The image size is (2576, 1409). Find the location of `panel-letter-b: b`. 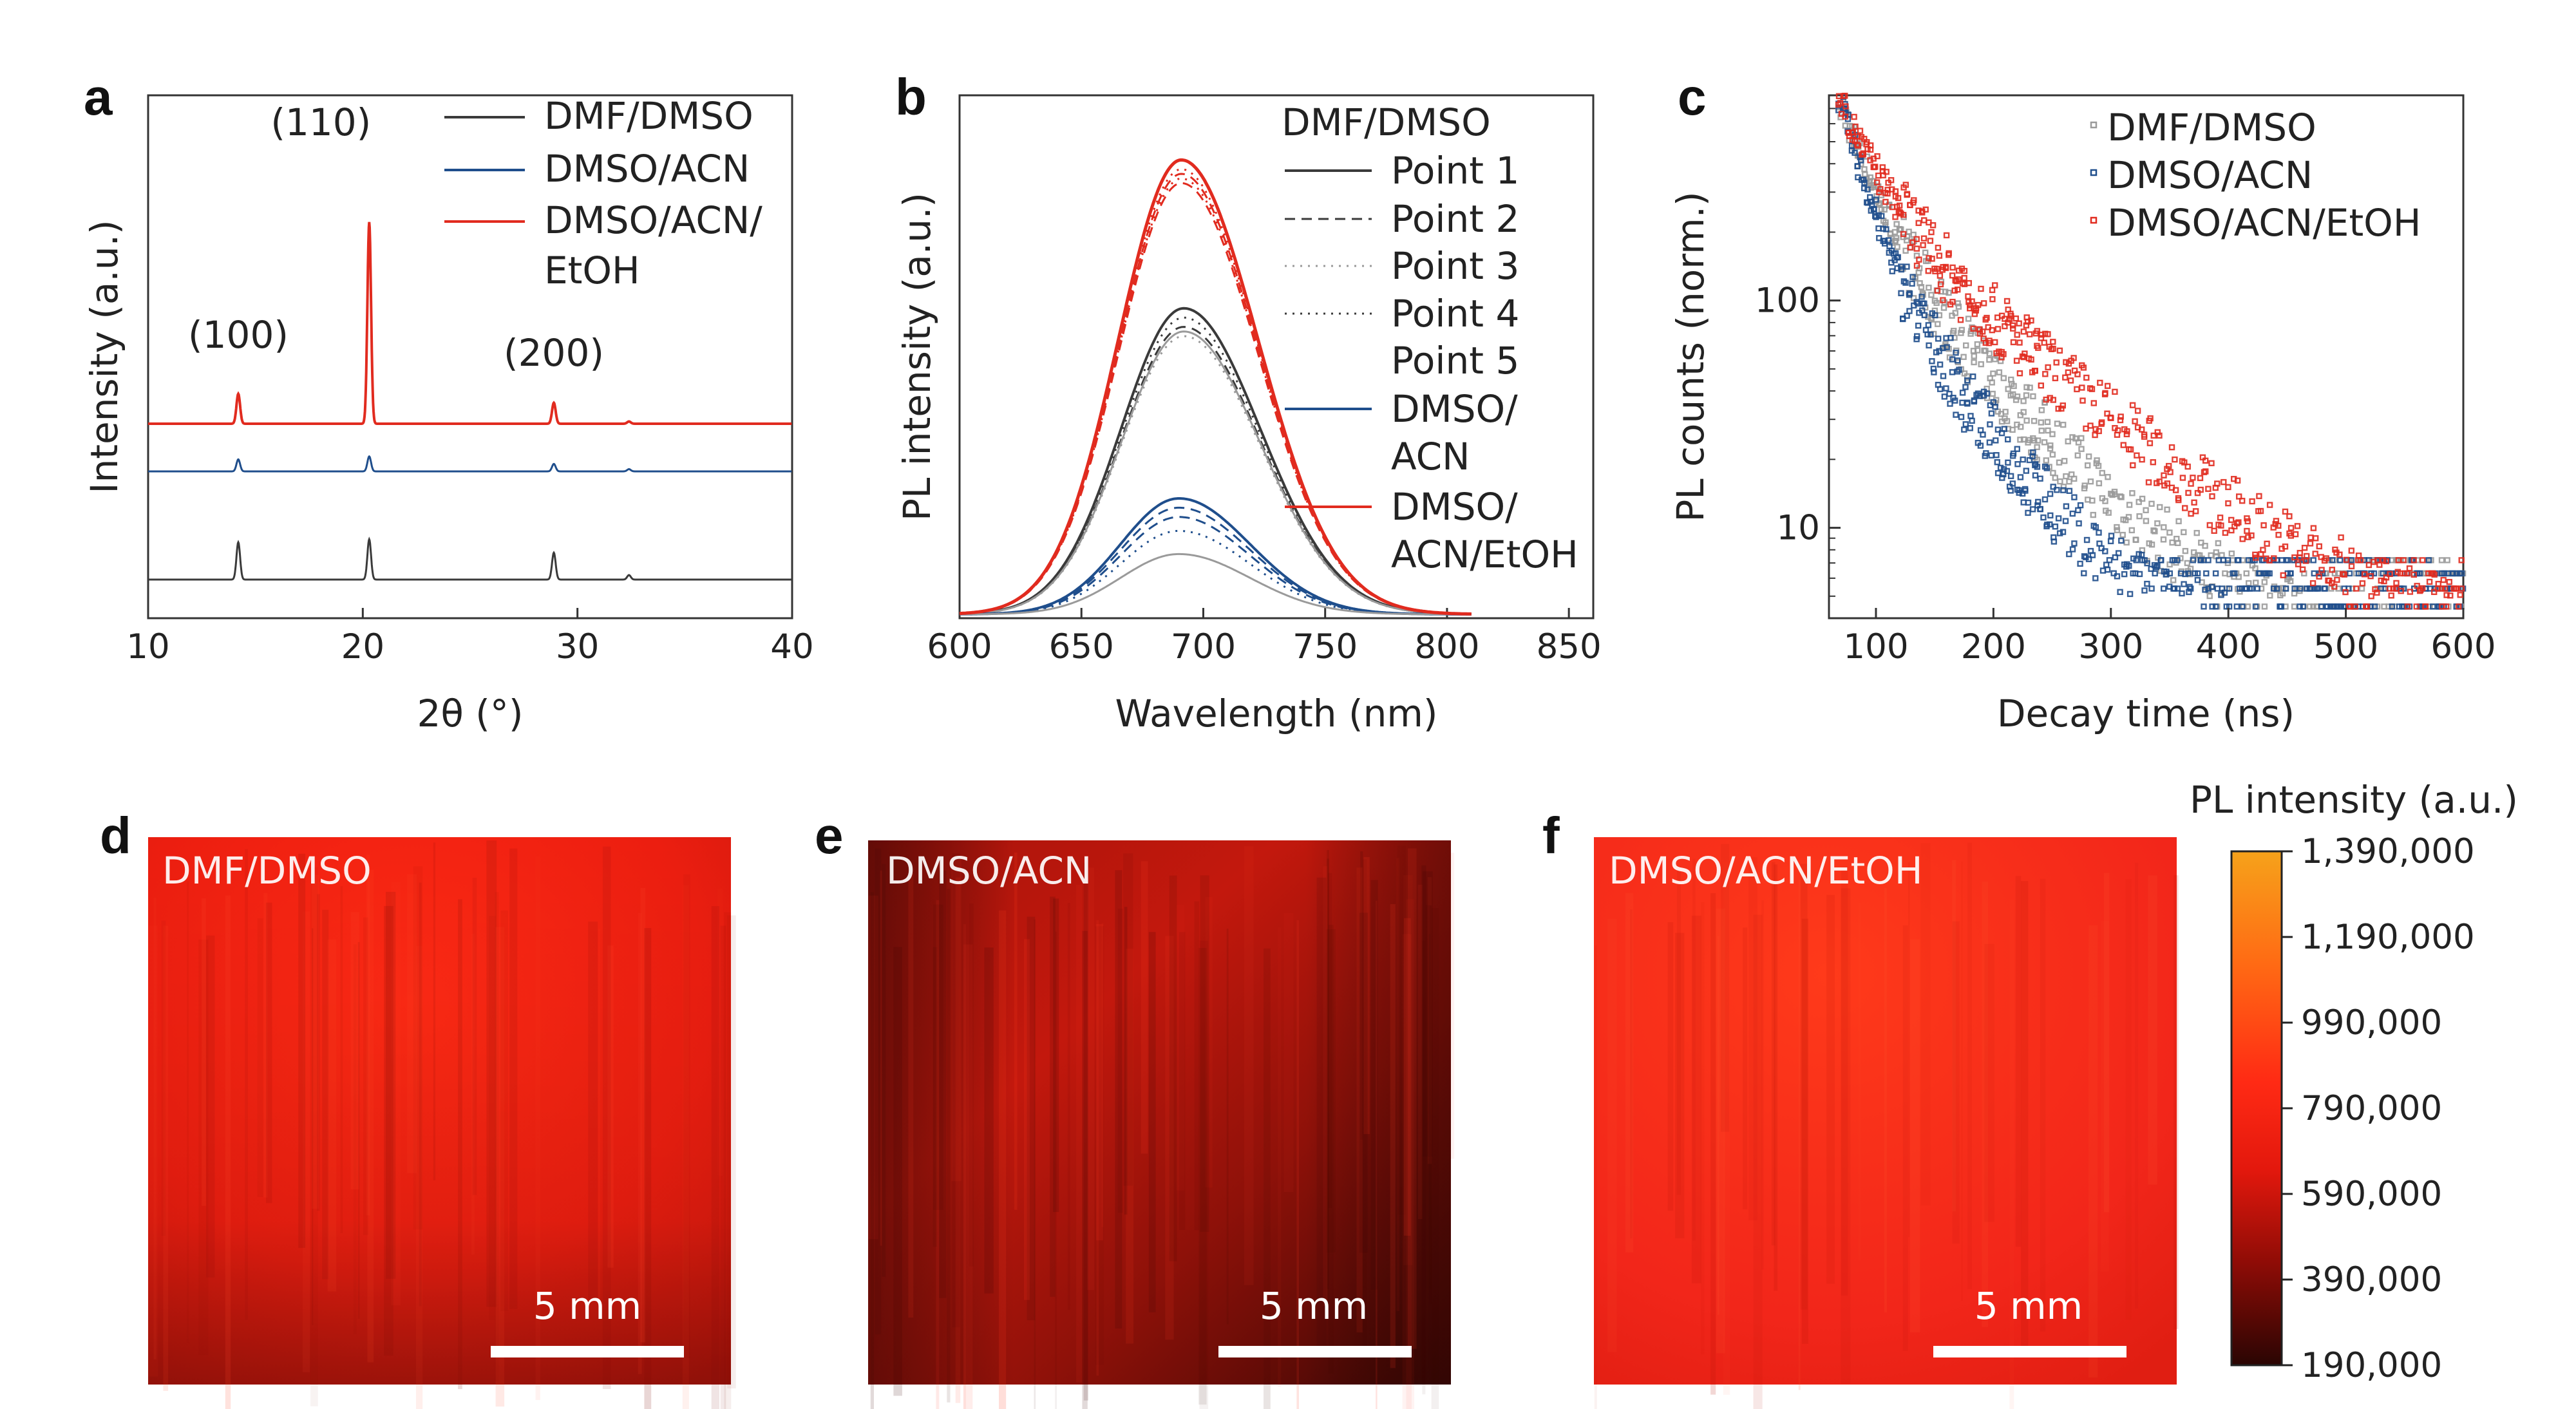

panel-letter-b: b is located at coordinates (911, 97).